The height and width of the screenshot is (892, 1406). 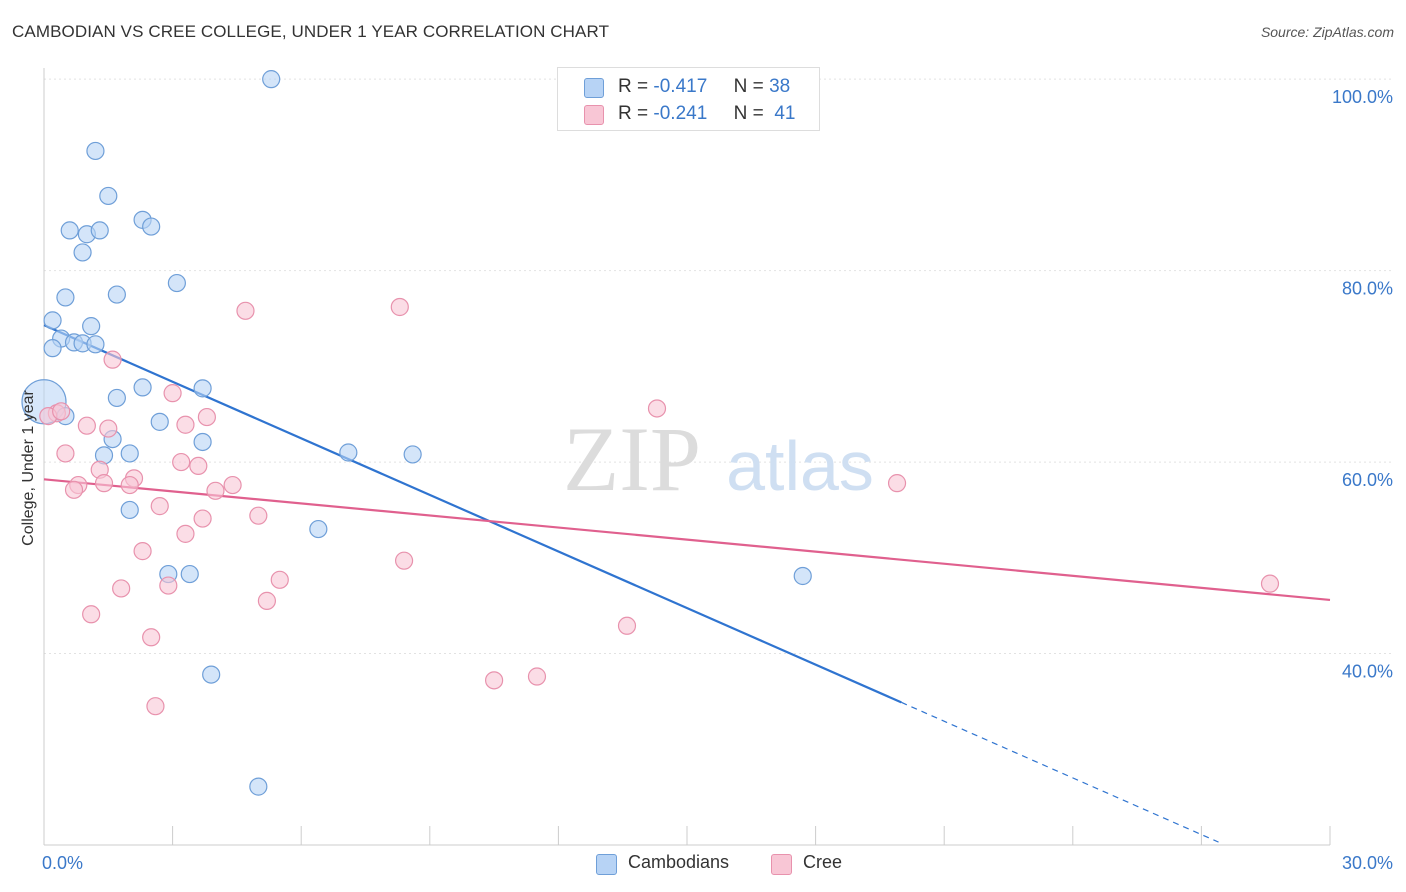 I want to click on legend-r-cambodians: -0.417, so click(x=680, y=86).